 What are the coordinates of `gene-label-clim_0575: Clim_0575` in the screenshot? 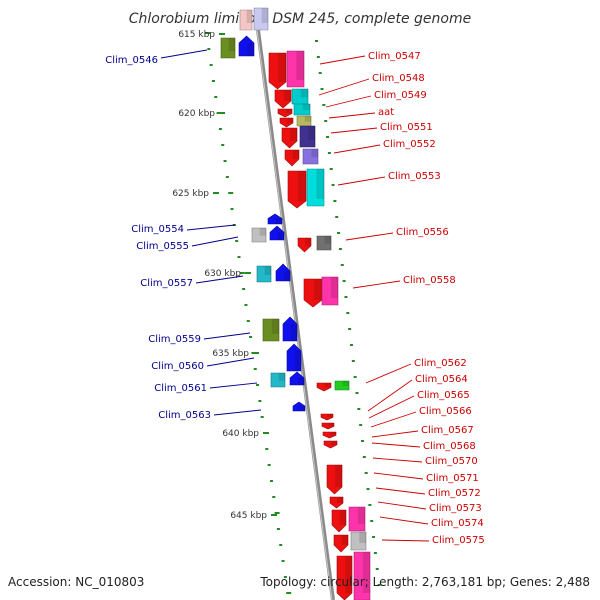 It's located at (458, 540).